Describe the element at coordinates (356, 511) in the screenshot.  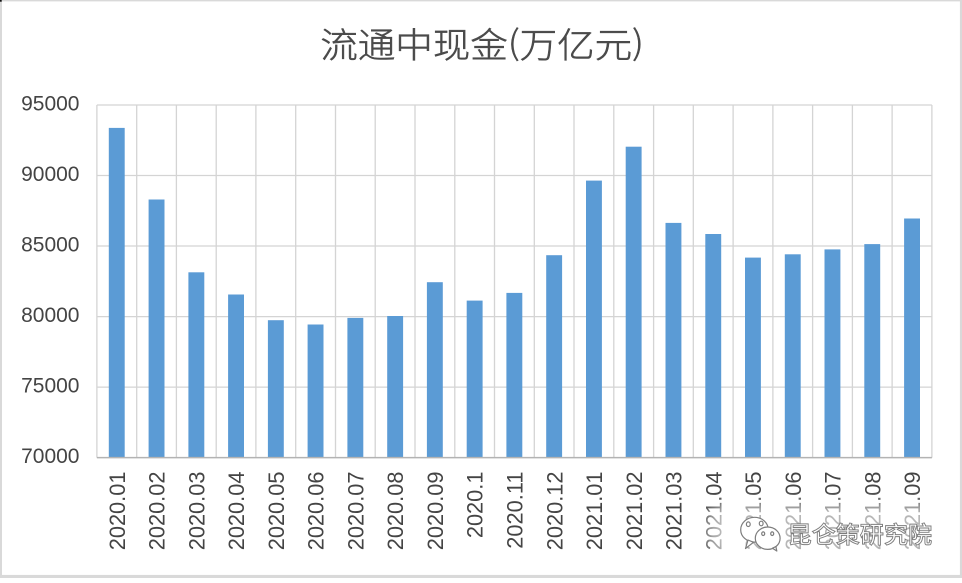
I see `svg-text: 2020.07` at that location.